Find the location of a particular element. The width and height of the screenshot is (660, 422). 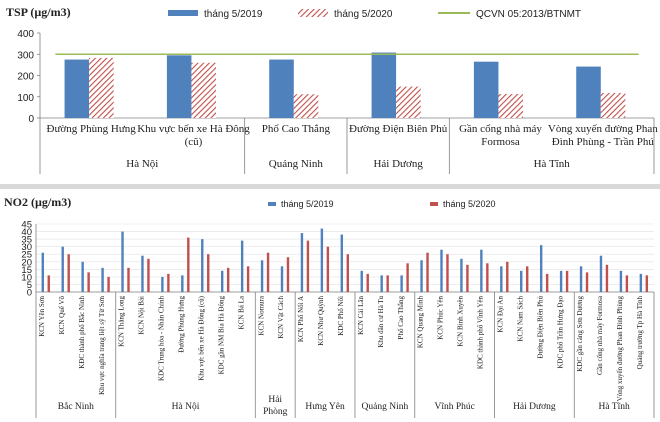

no2-category-label: Quảng trường Tp Hà Tĩnh is located at coordinates (640, 333).